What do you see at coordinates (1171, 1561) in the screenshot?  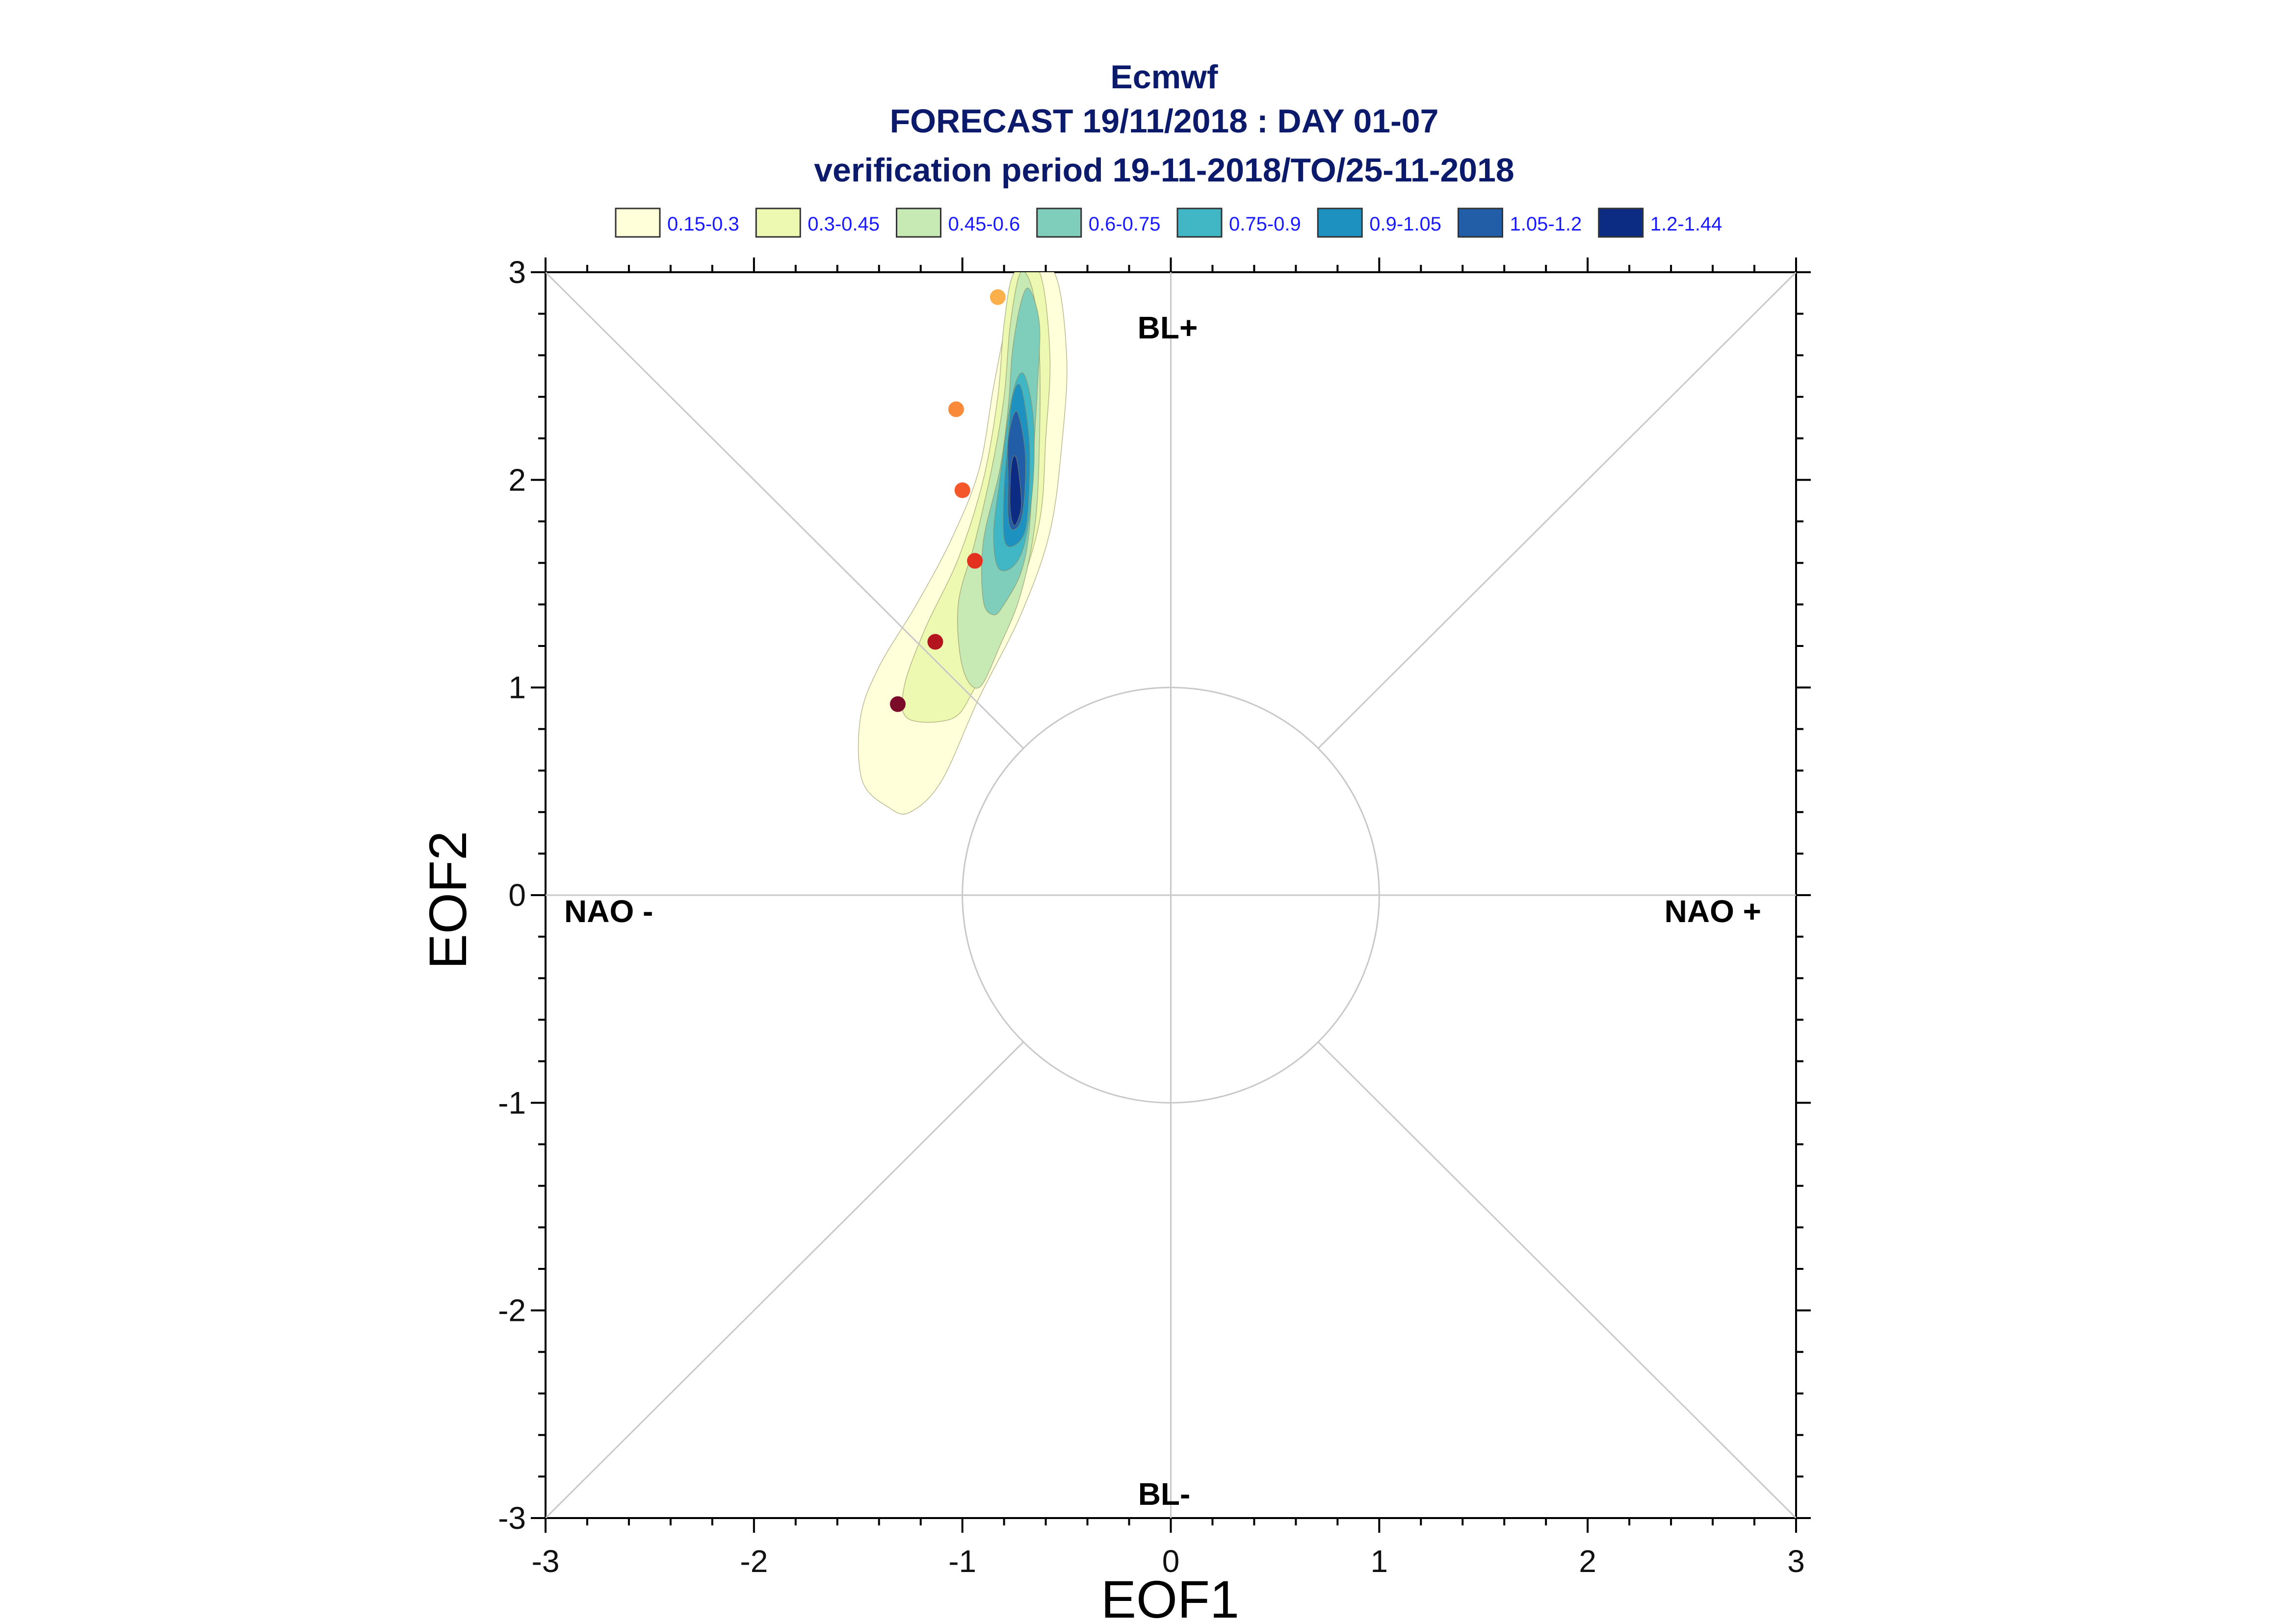 I see `x-tick-label: 0` at bounding box center [1171, 1561].